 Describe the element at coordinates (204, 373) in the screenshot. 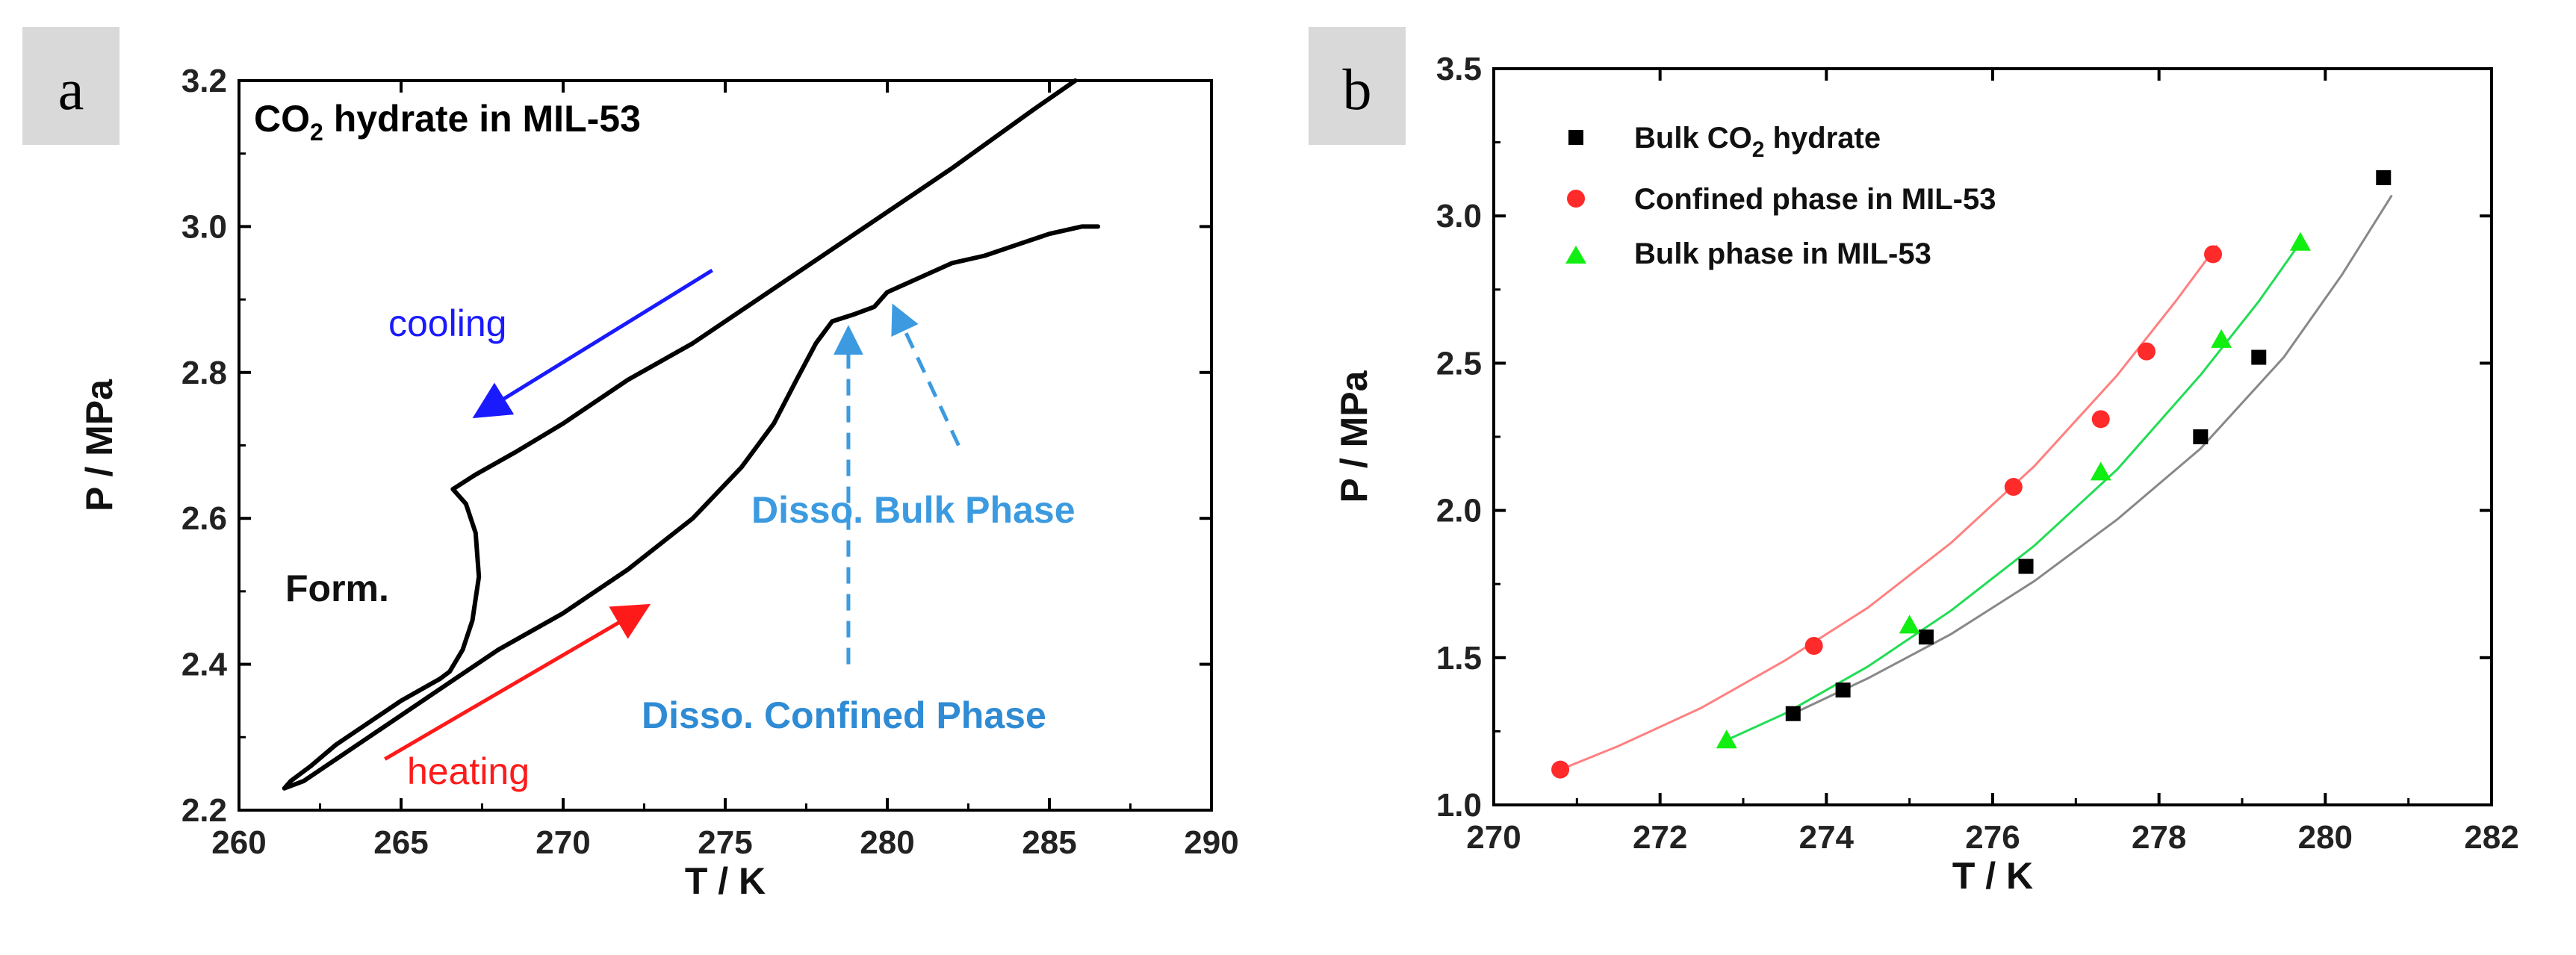

I see `panel-a-y-tick-label: 2.8` at that location.